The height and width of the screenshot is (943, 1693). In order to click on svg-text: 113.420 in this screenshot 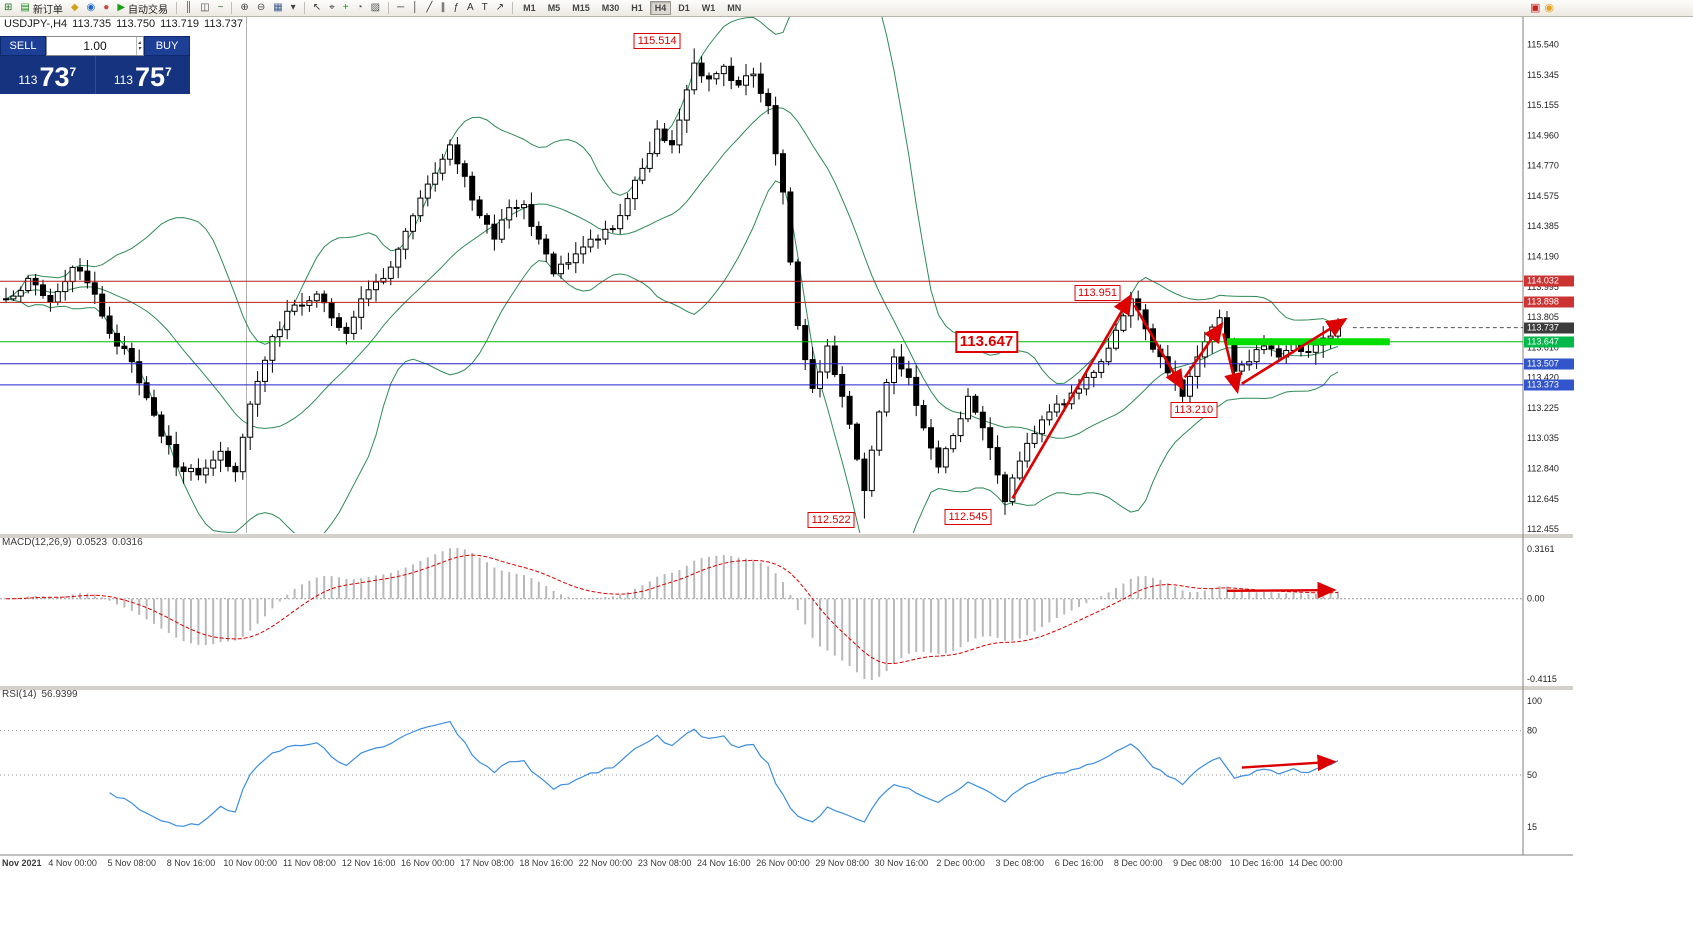, I will do `click(1543, 377)`.